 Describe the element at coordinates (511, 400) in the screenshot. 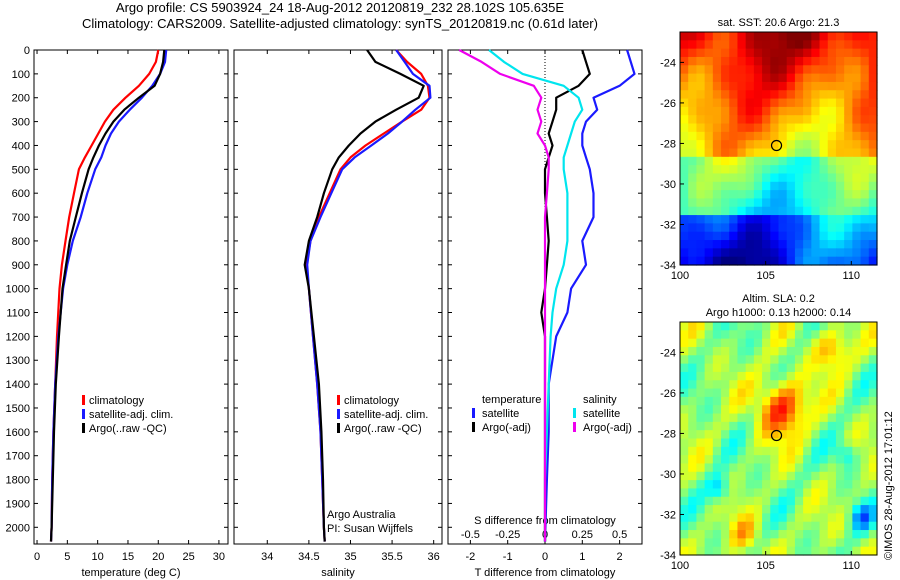

I see `legend-group-title: temperature` at that location.